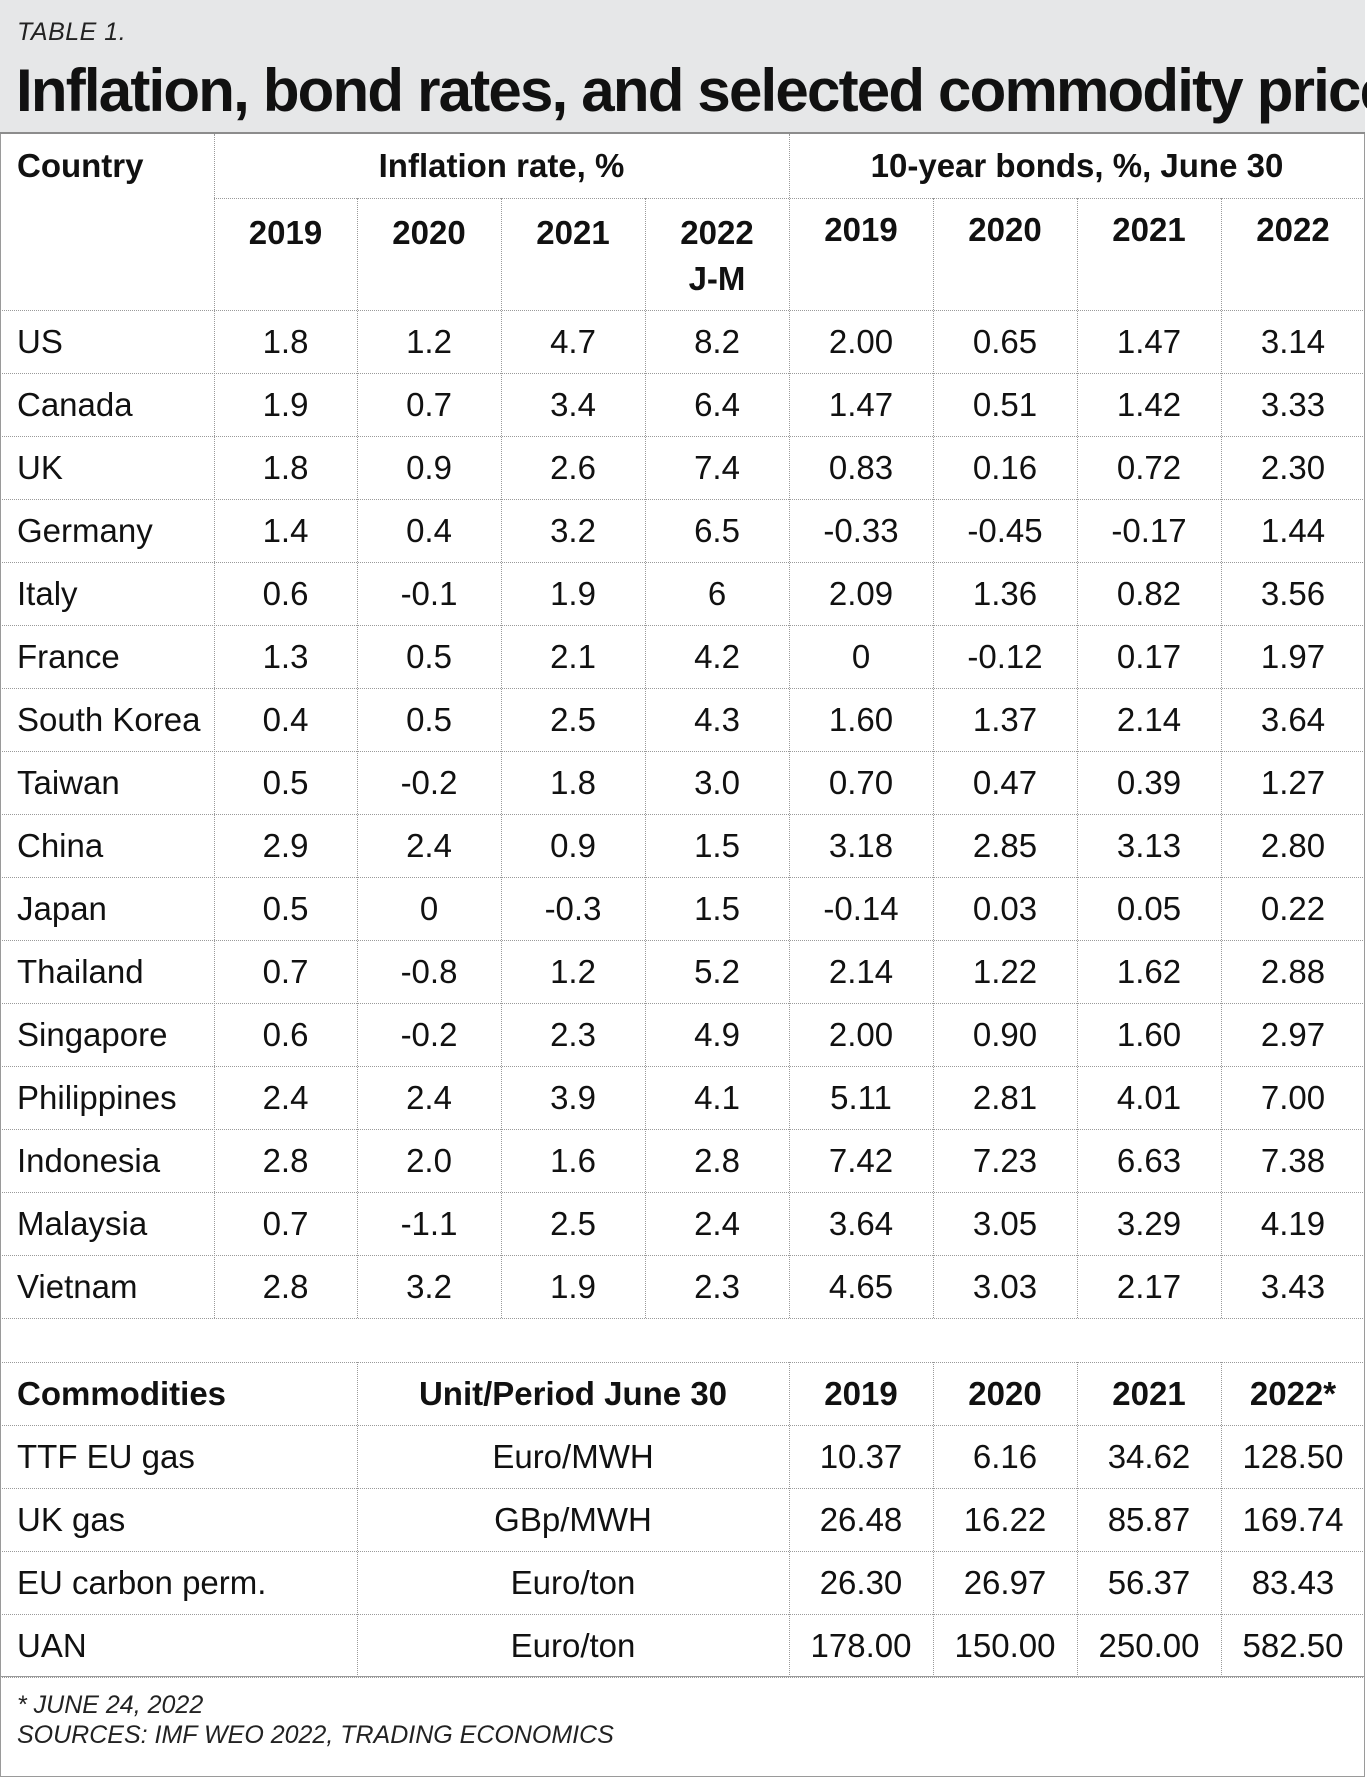 This screenshot has width=1367, height=1779. I want to click on table-cell: 0.5, so click(429, 719).